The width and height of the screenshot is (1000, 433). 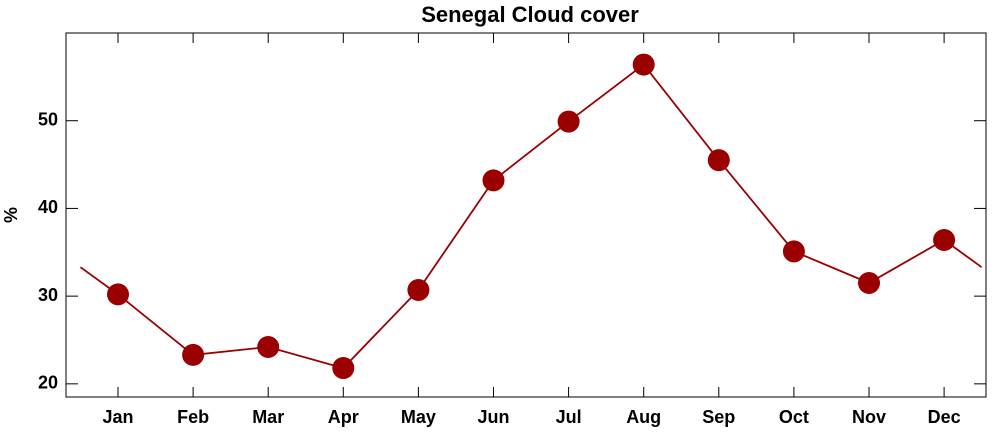 I want to click on y-tick-label: 30, so click(x=48, y=295).